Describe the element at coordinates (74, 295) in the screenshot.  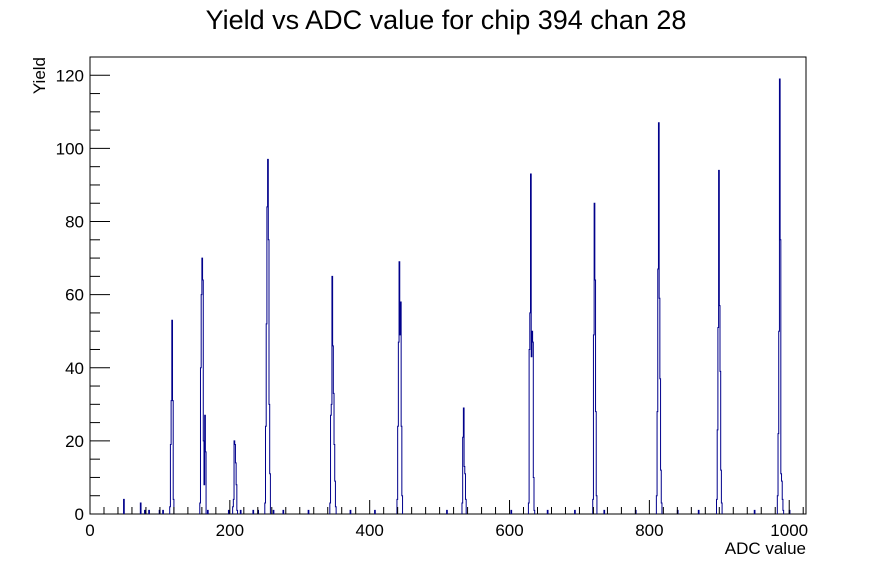
I see `y-tick-label: 60` at that location.